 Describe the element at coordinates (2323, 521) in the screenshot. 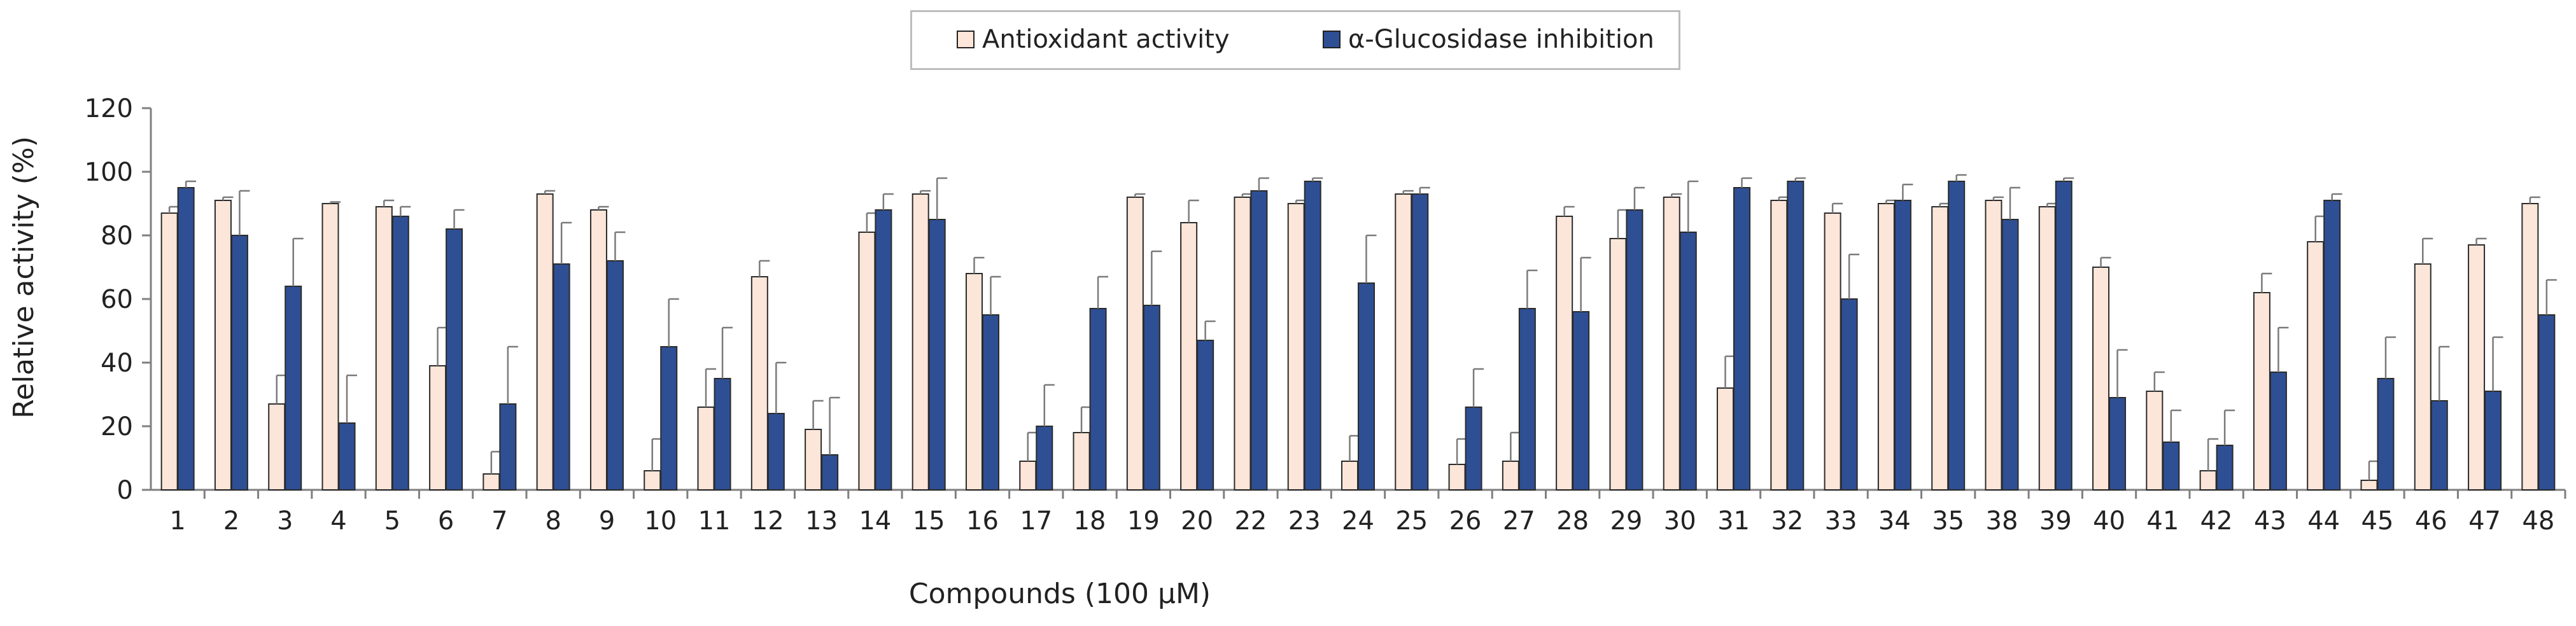

I see `x-tick-label: 44` at that location.